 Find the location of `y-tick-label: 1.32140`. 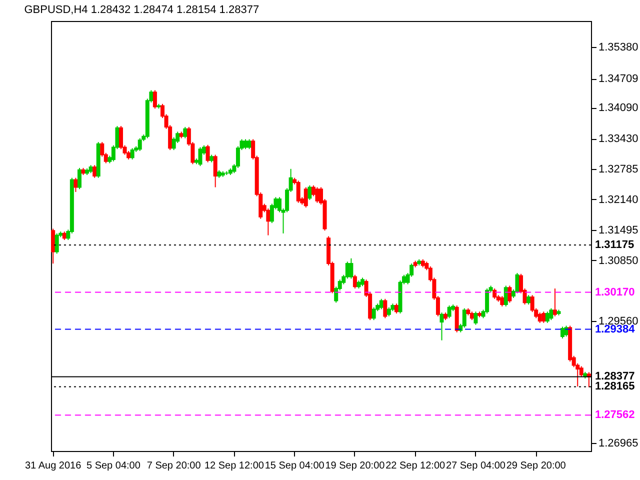

y-tick-label: 1.32140 is located at coordinates (618, 200).